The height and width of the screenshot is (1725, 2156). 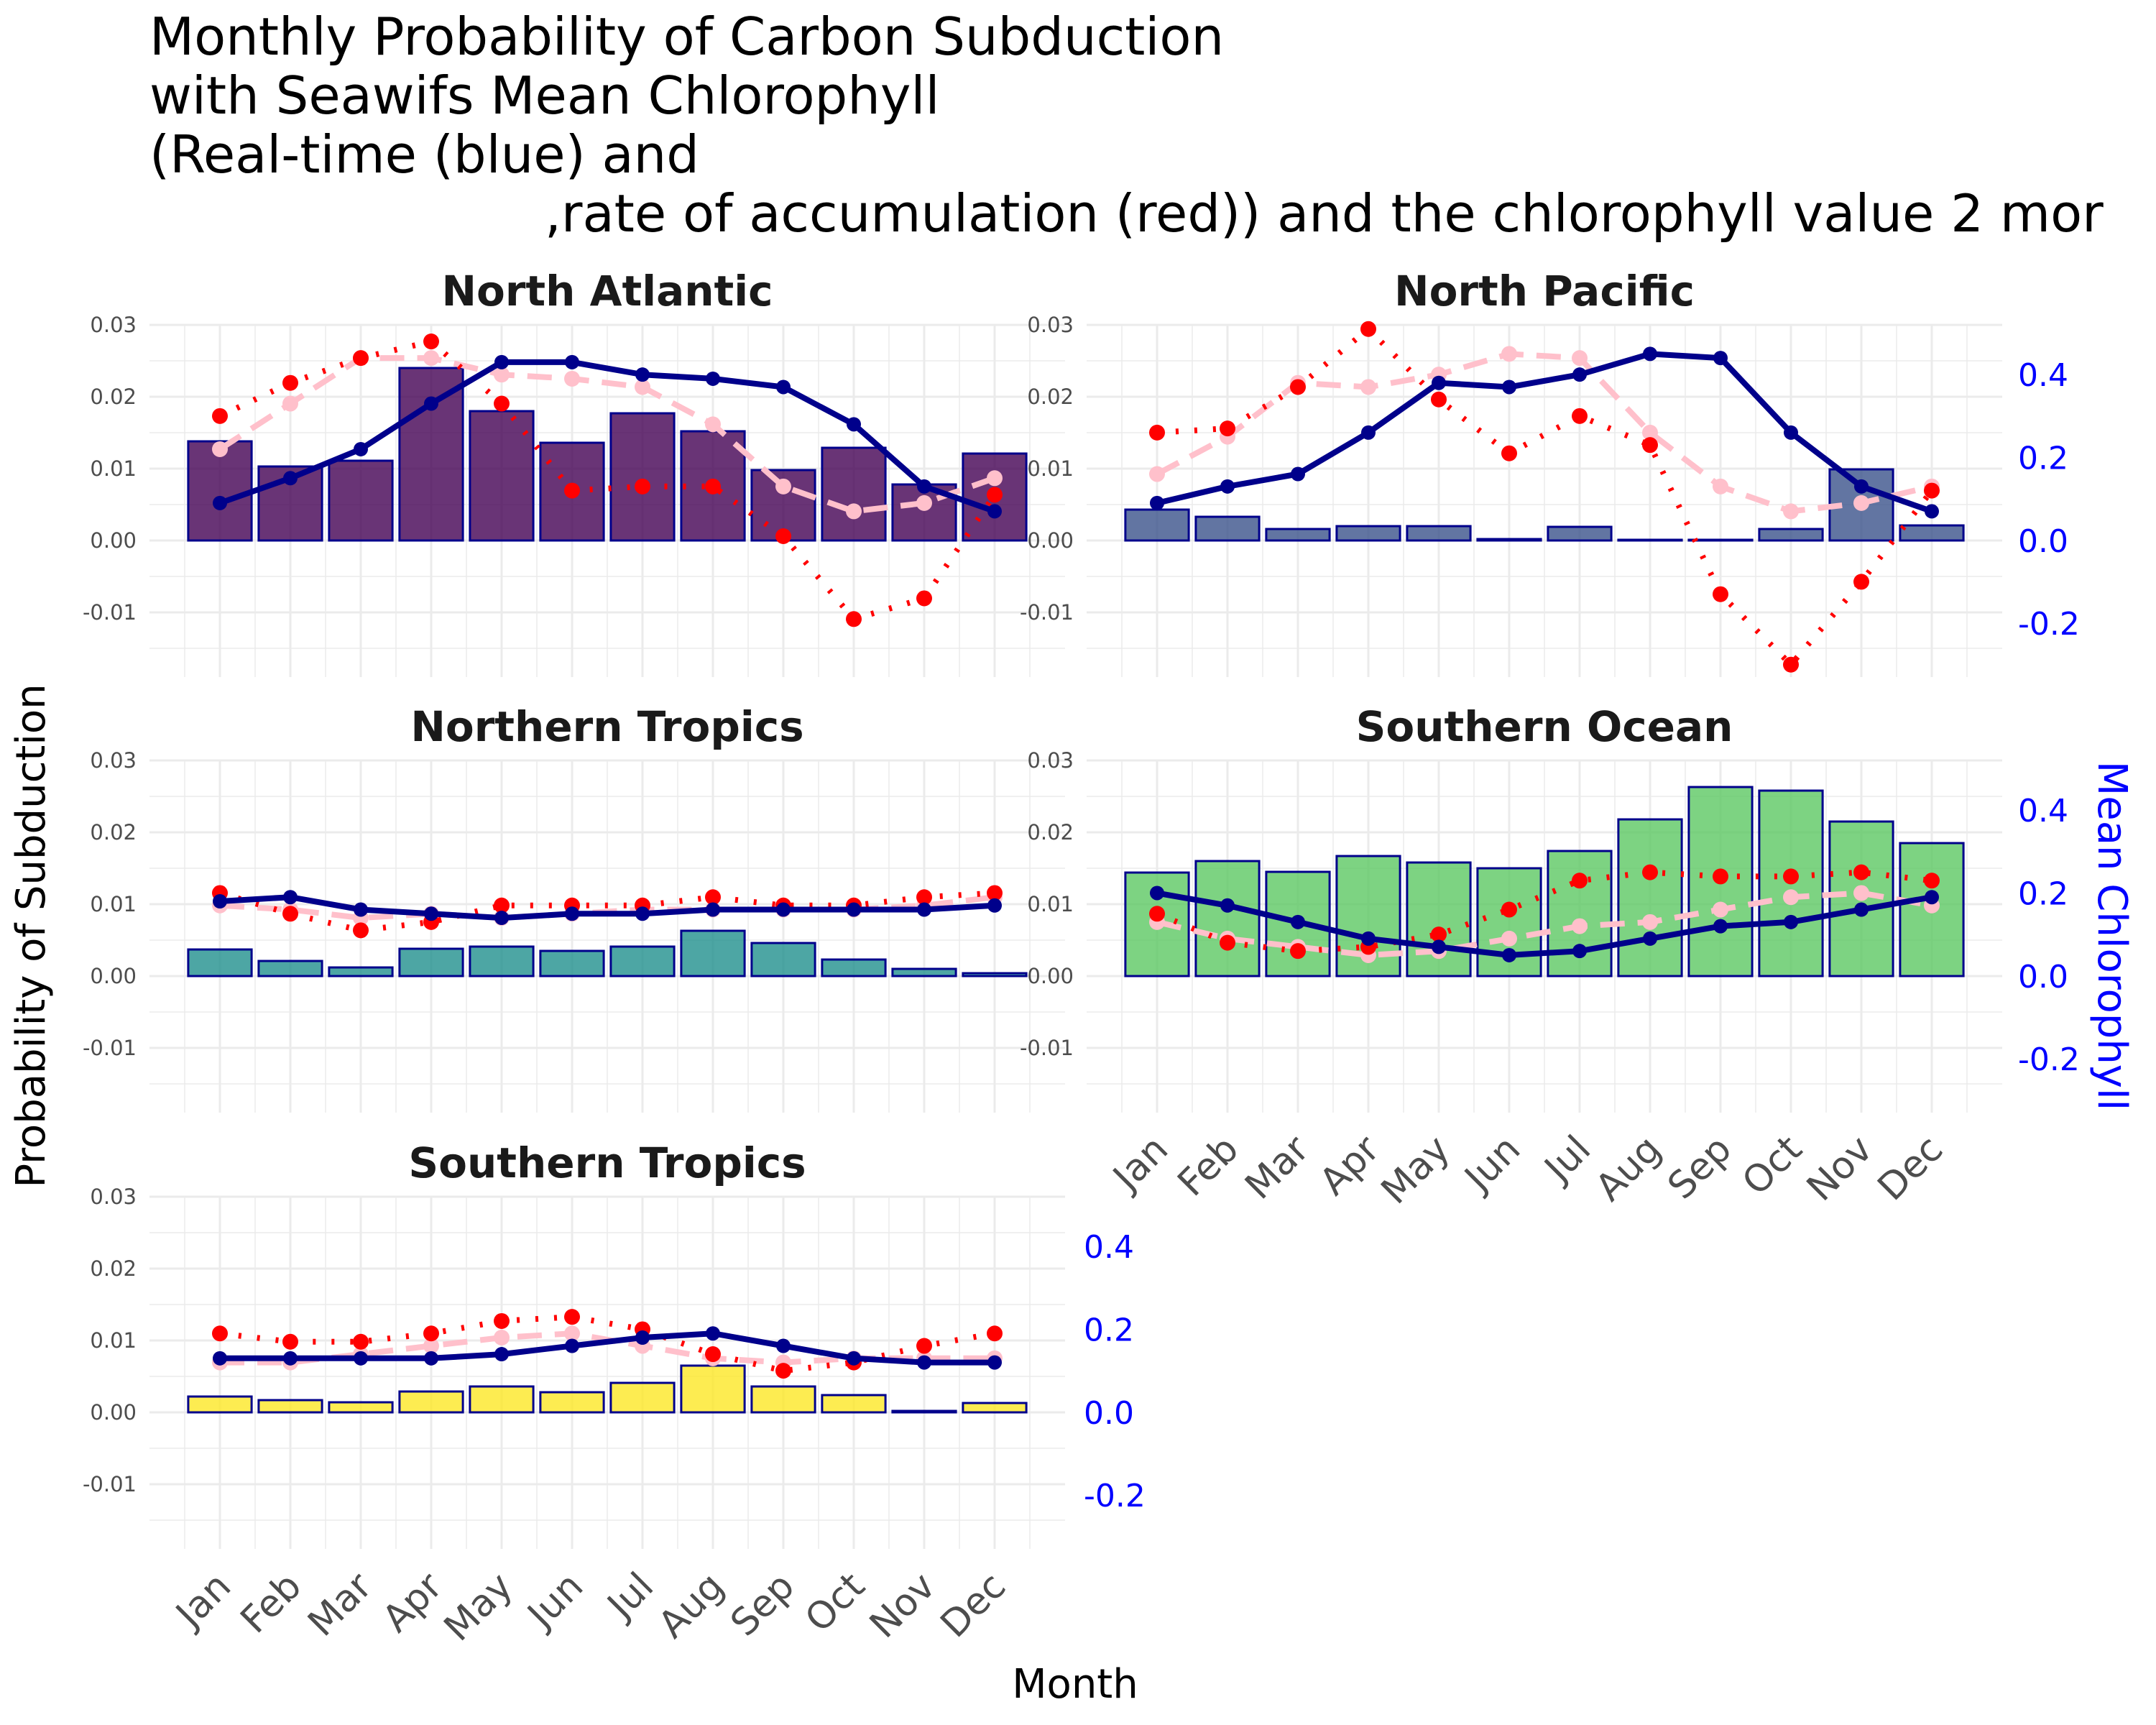 What do you see at coordinates (572, 1402) in the screenshot?
I see `bar-jun` at bounding box center [572, 1402].